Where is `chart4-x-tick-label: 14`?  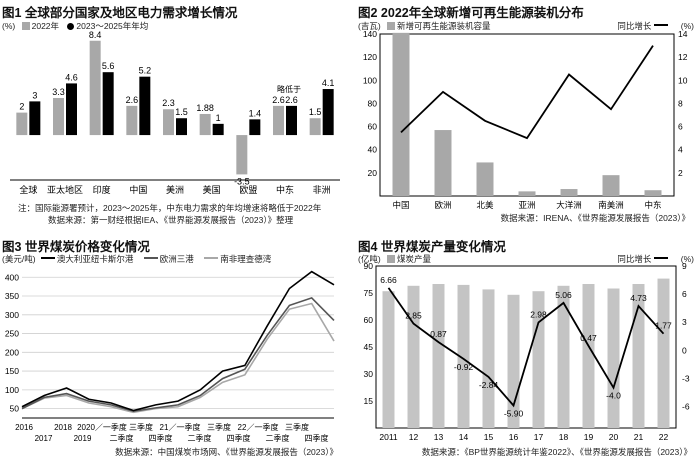
chart4-x-tick-label: 14 is located at coordinates (464, 437).